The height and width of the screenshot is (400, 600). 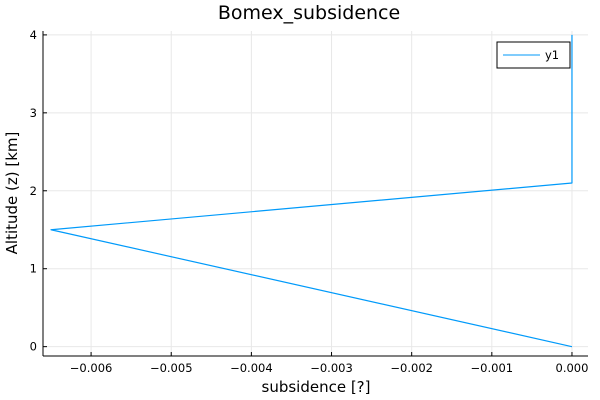 I want to click on y-tick-label: 1, so click(x=33, y=269).